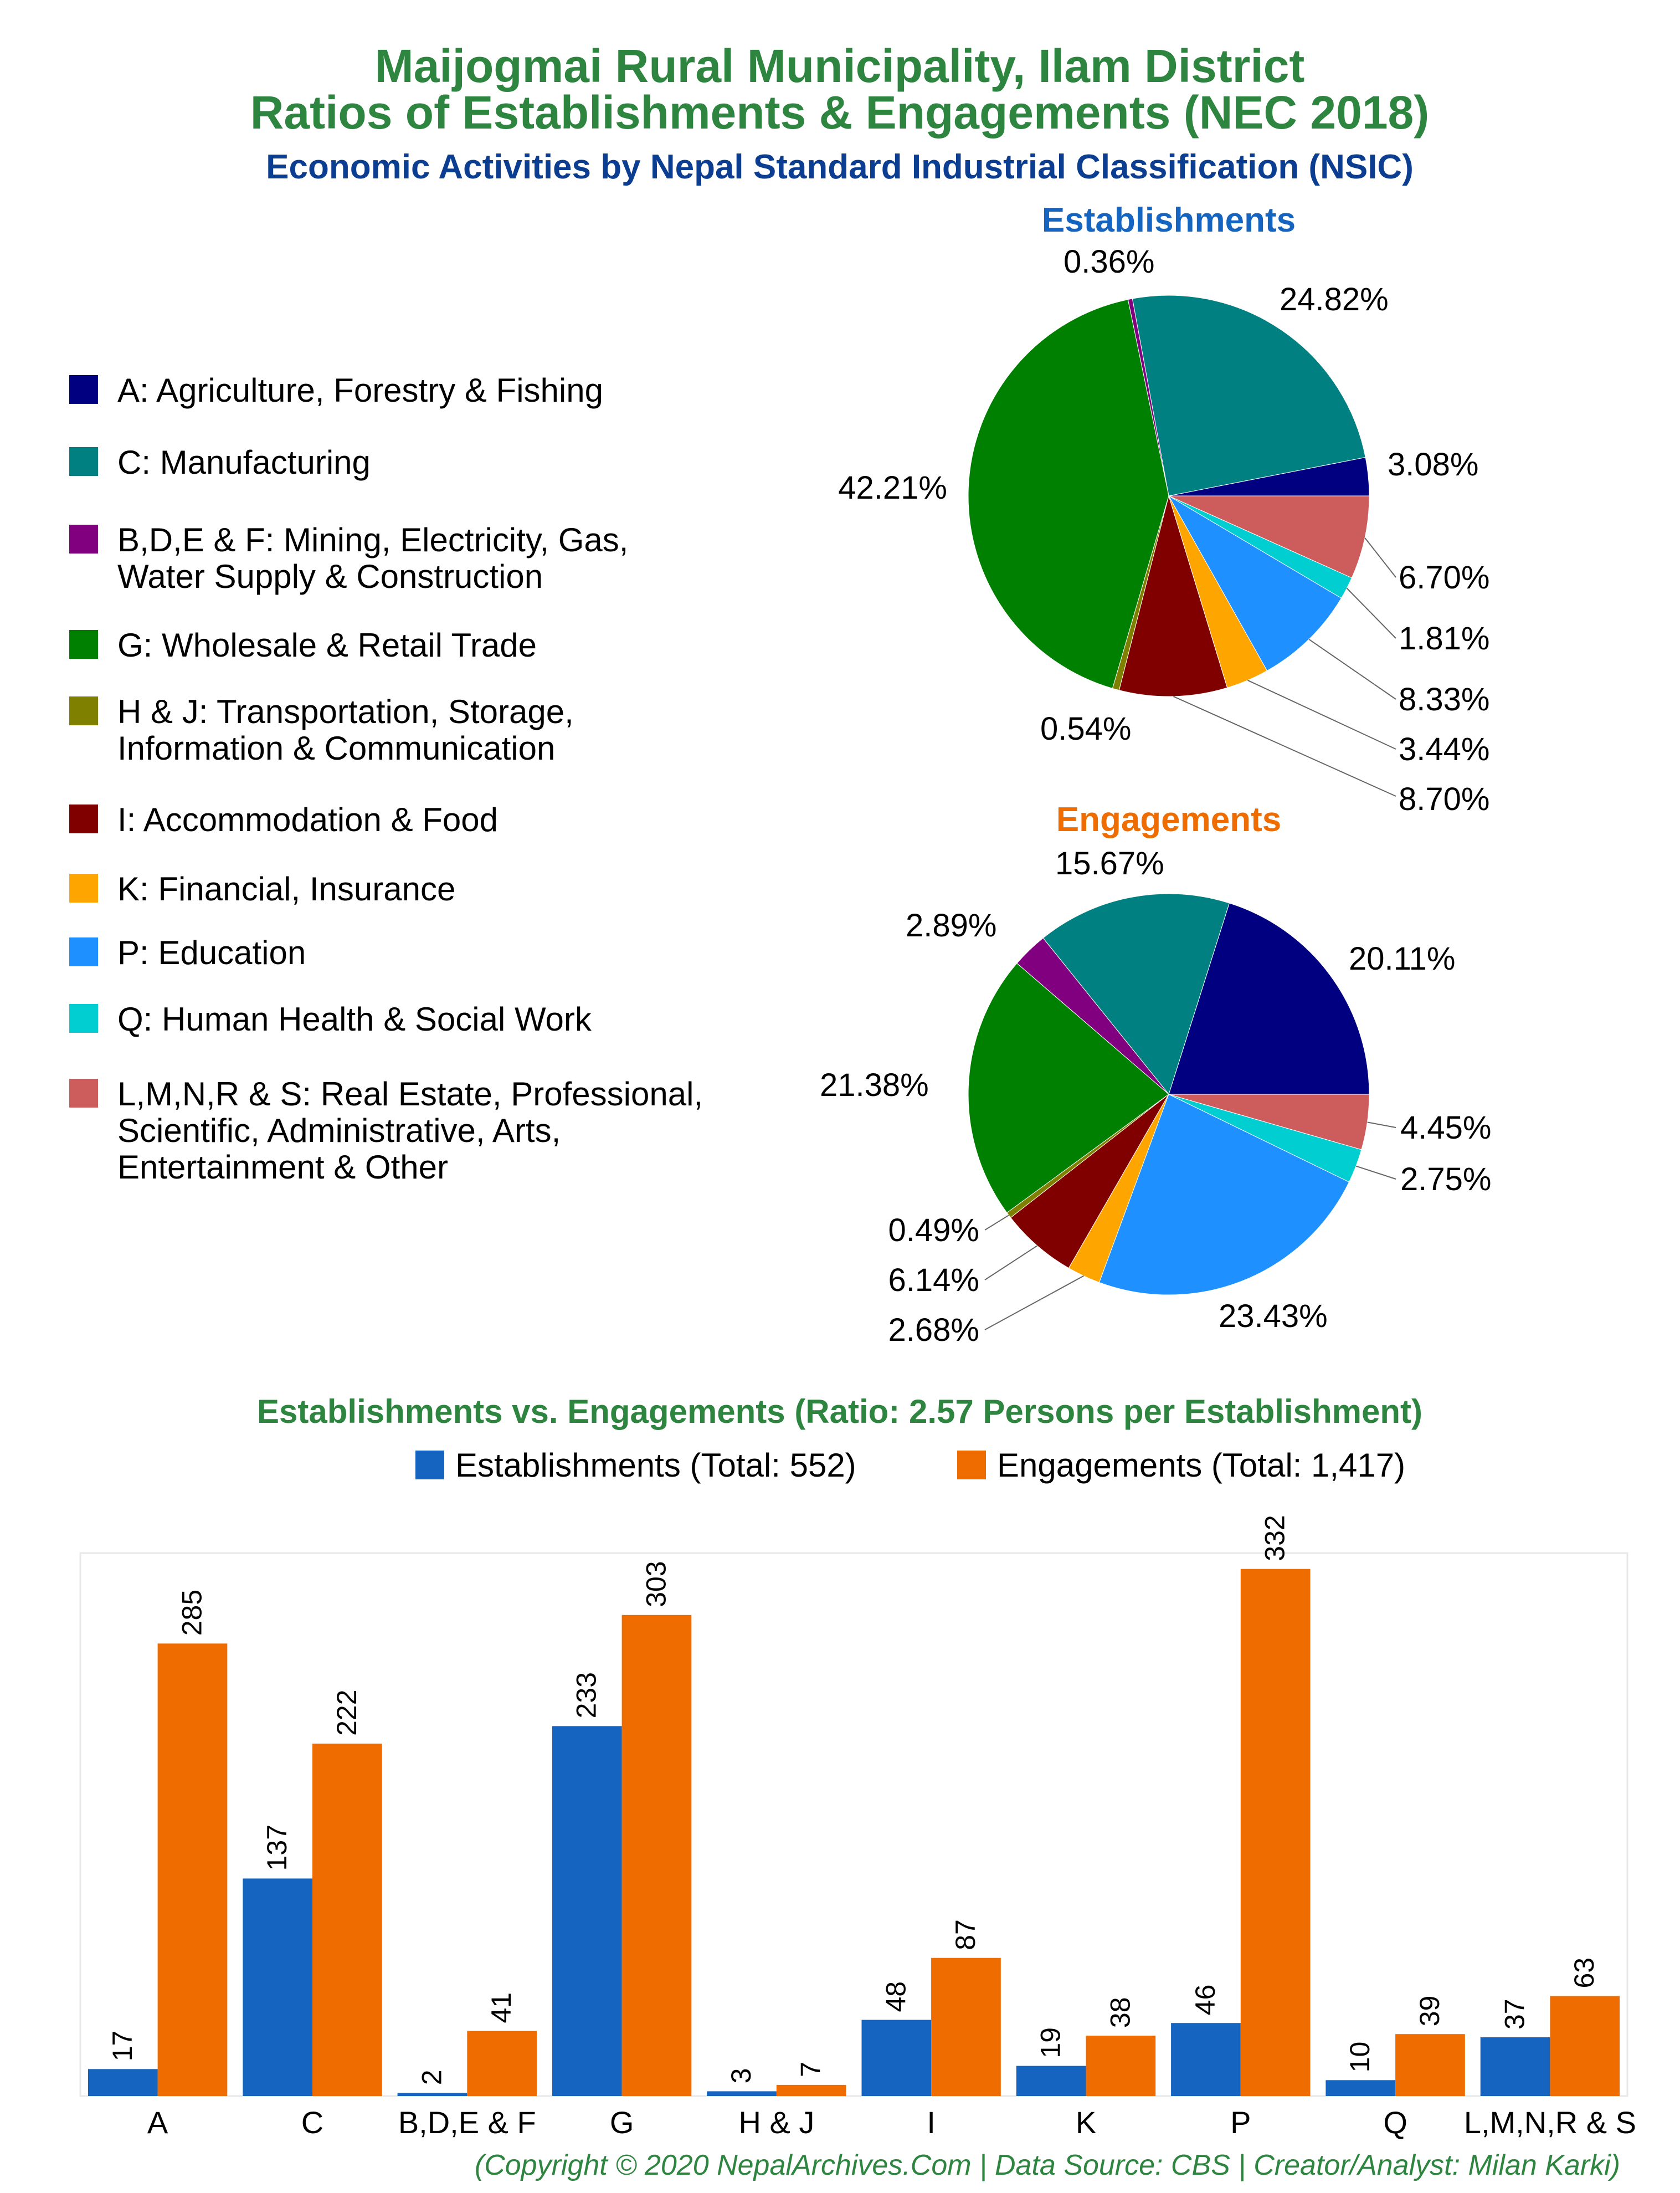 Image resolution: width=1680 pixels, height=2193 pixels. What do you see at coordinates (1514, 2014) in the screenshot?
I see `bar-value-label: 37` at bounding box center [1514, 2014].